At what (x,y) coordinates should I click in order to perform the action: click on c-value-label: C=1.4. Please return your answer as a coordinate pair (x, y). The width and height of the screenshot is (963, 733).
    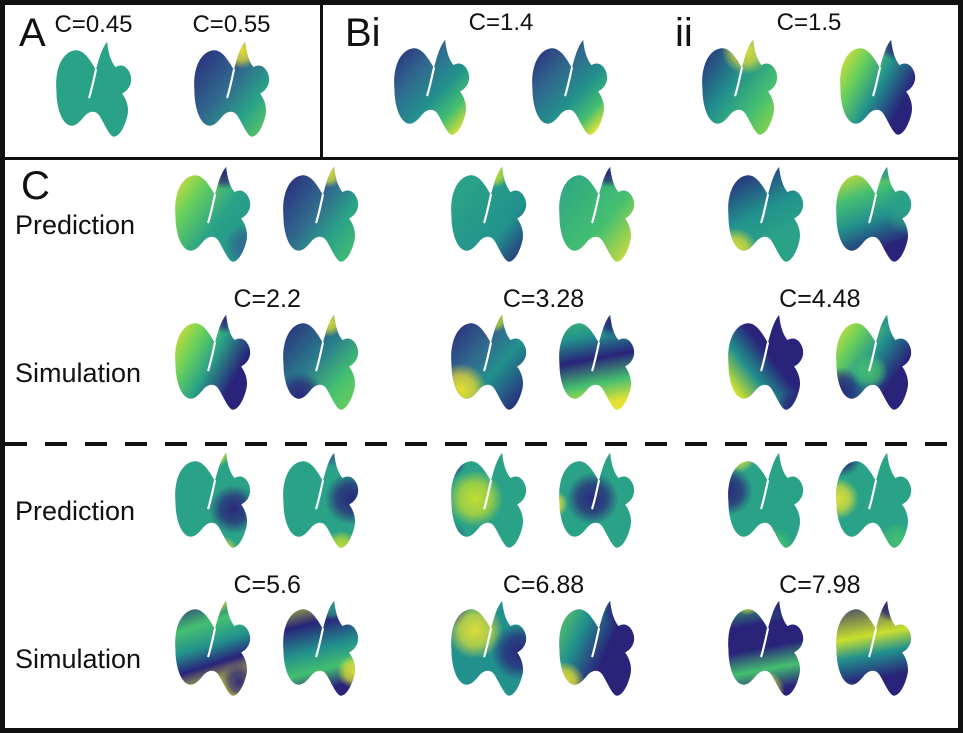
    Looking at the image, I should click on (501, 22).